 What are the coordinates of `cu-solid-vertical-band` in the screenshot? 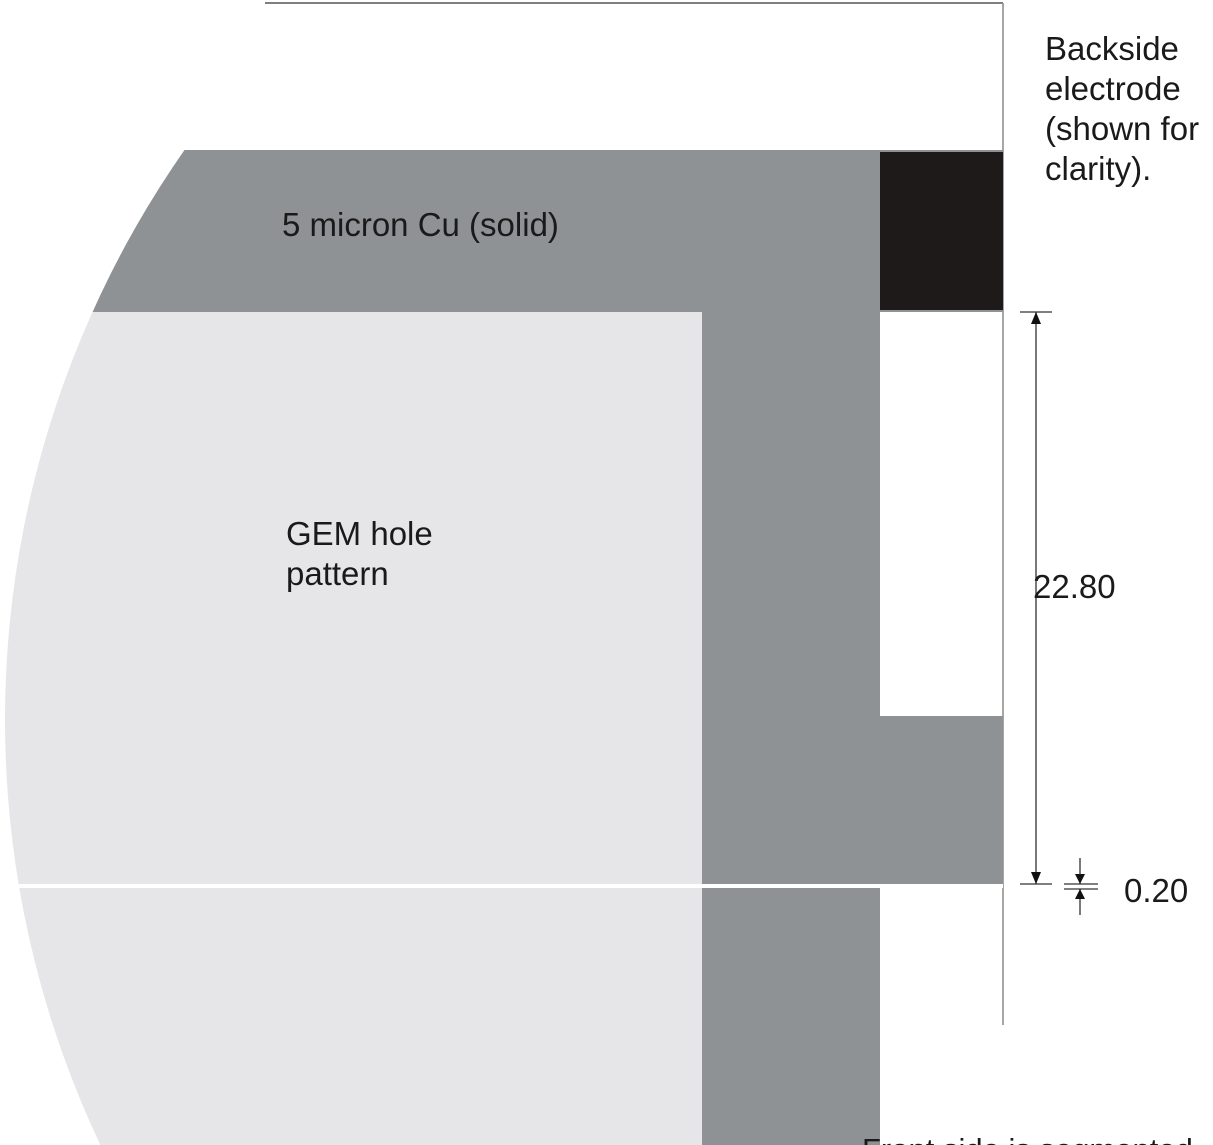 It's located at (790, 647).